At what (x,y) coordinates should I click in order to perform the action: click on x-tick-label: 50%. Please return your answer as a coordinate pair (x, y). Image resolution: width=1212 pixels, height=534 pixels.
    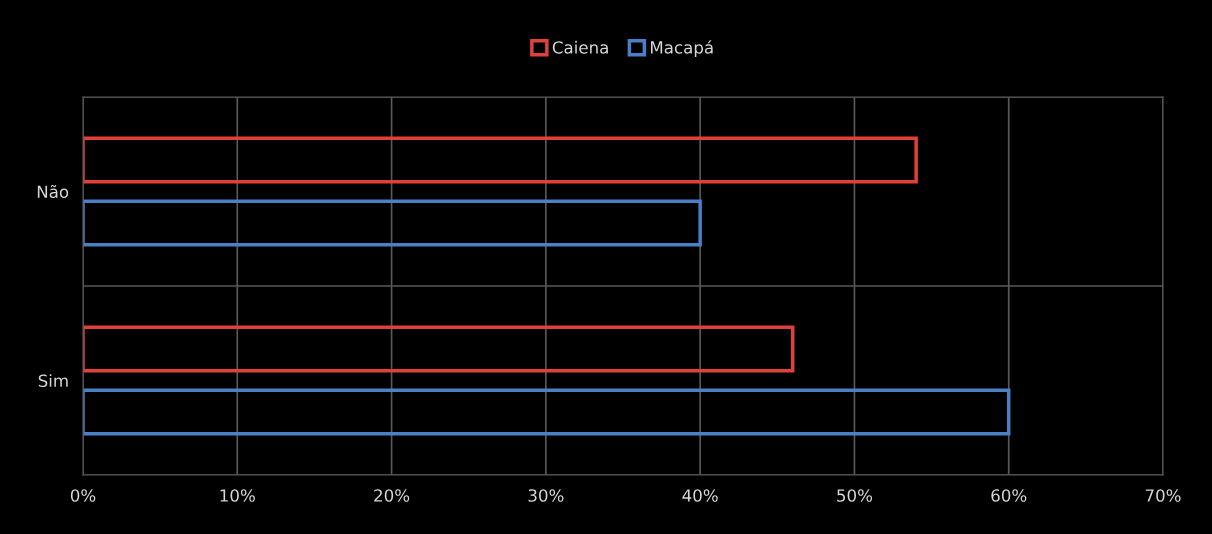
    Looking at the image, I should click on (855, 495).